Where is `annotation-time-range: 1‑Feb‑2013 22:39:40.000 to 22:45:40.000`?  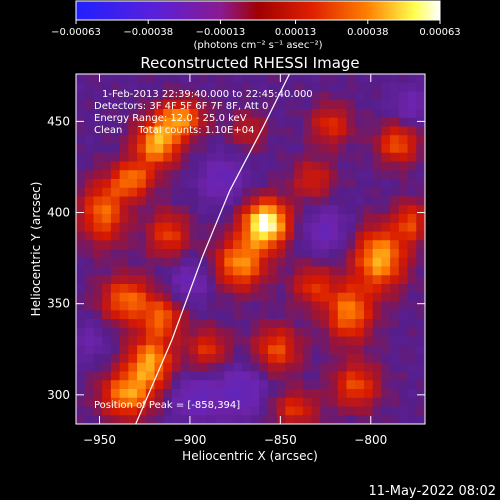
annotation-time-range: 1‑Feb‑2013 22:39:40.000 to 22:45:40.000 is located at coordinates (207, 94).